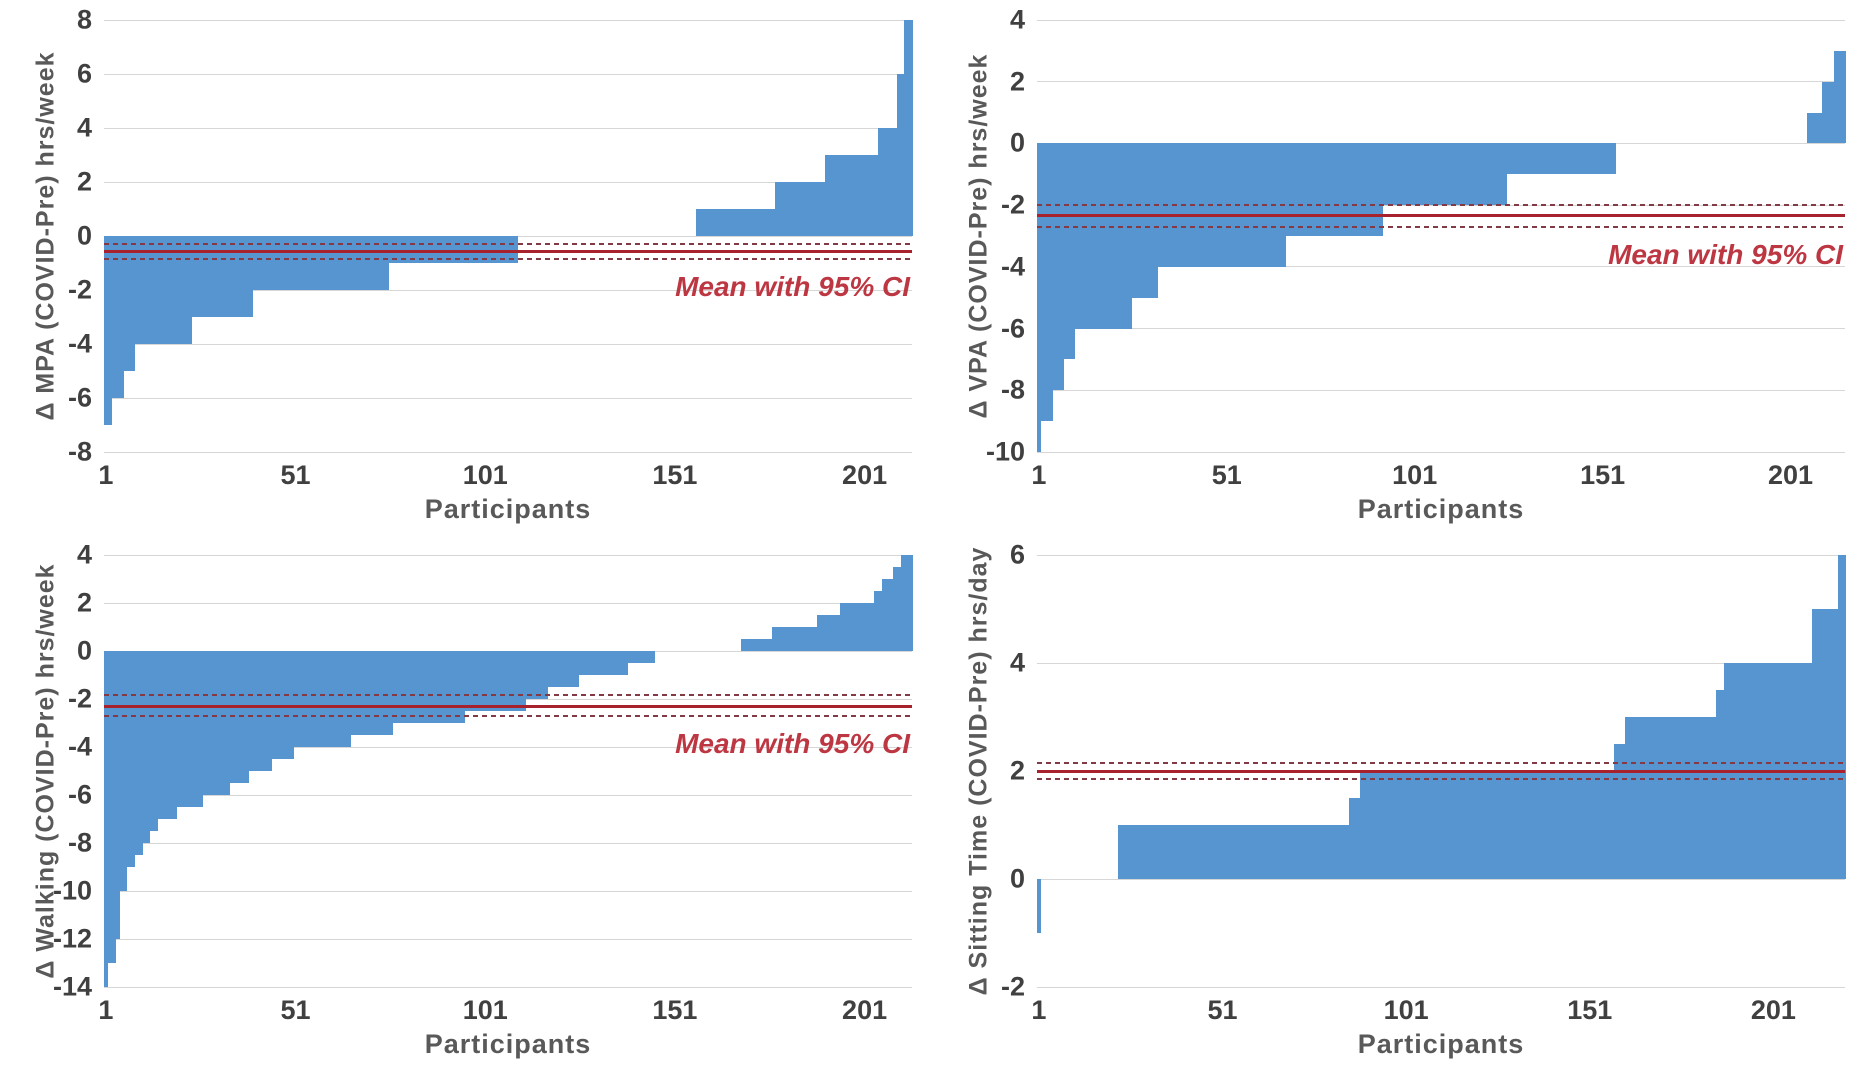 This screenshot has height=1070, width=1867. What do you see at coordinates (1441, 226) in the screenshot?
I see `ci-lower-line` at bounding box center [1441, 226].